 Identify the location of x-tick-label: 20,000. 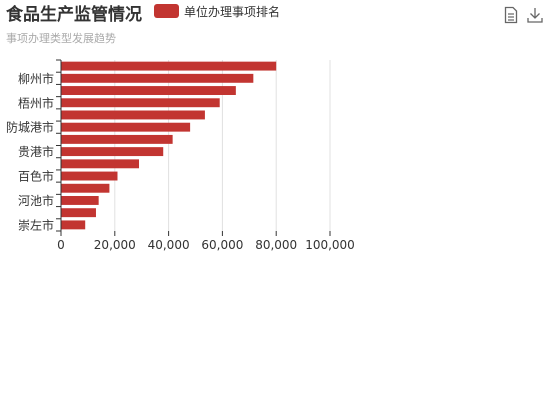
(115, 245).